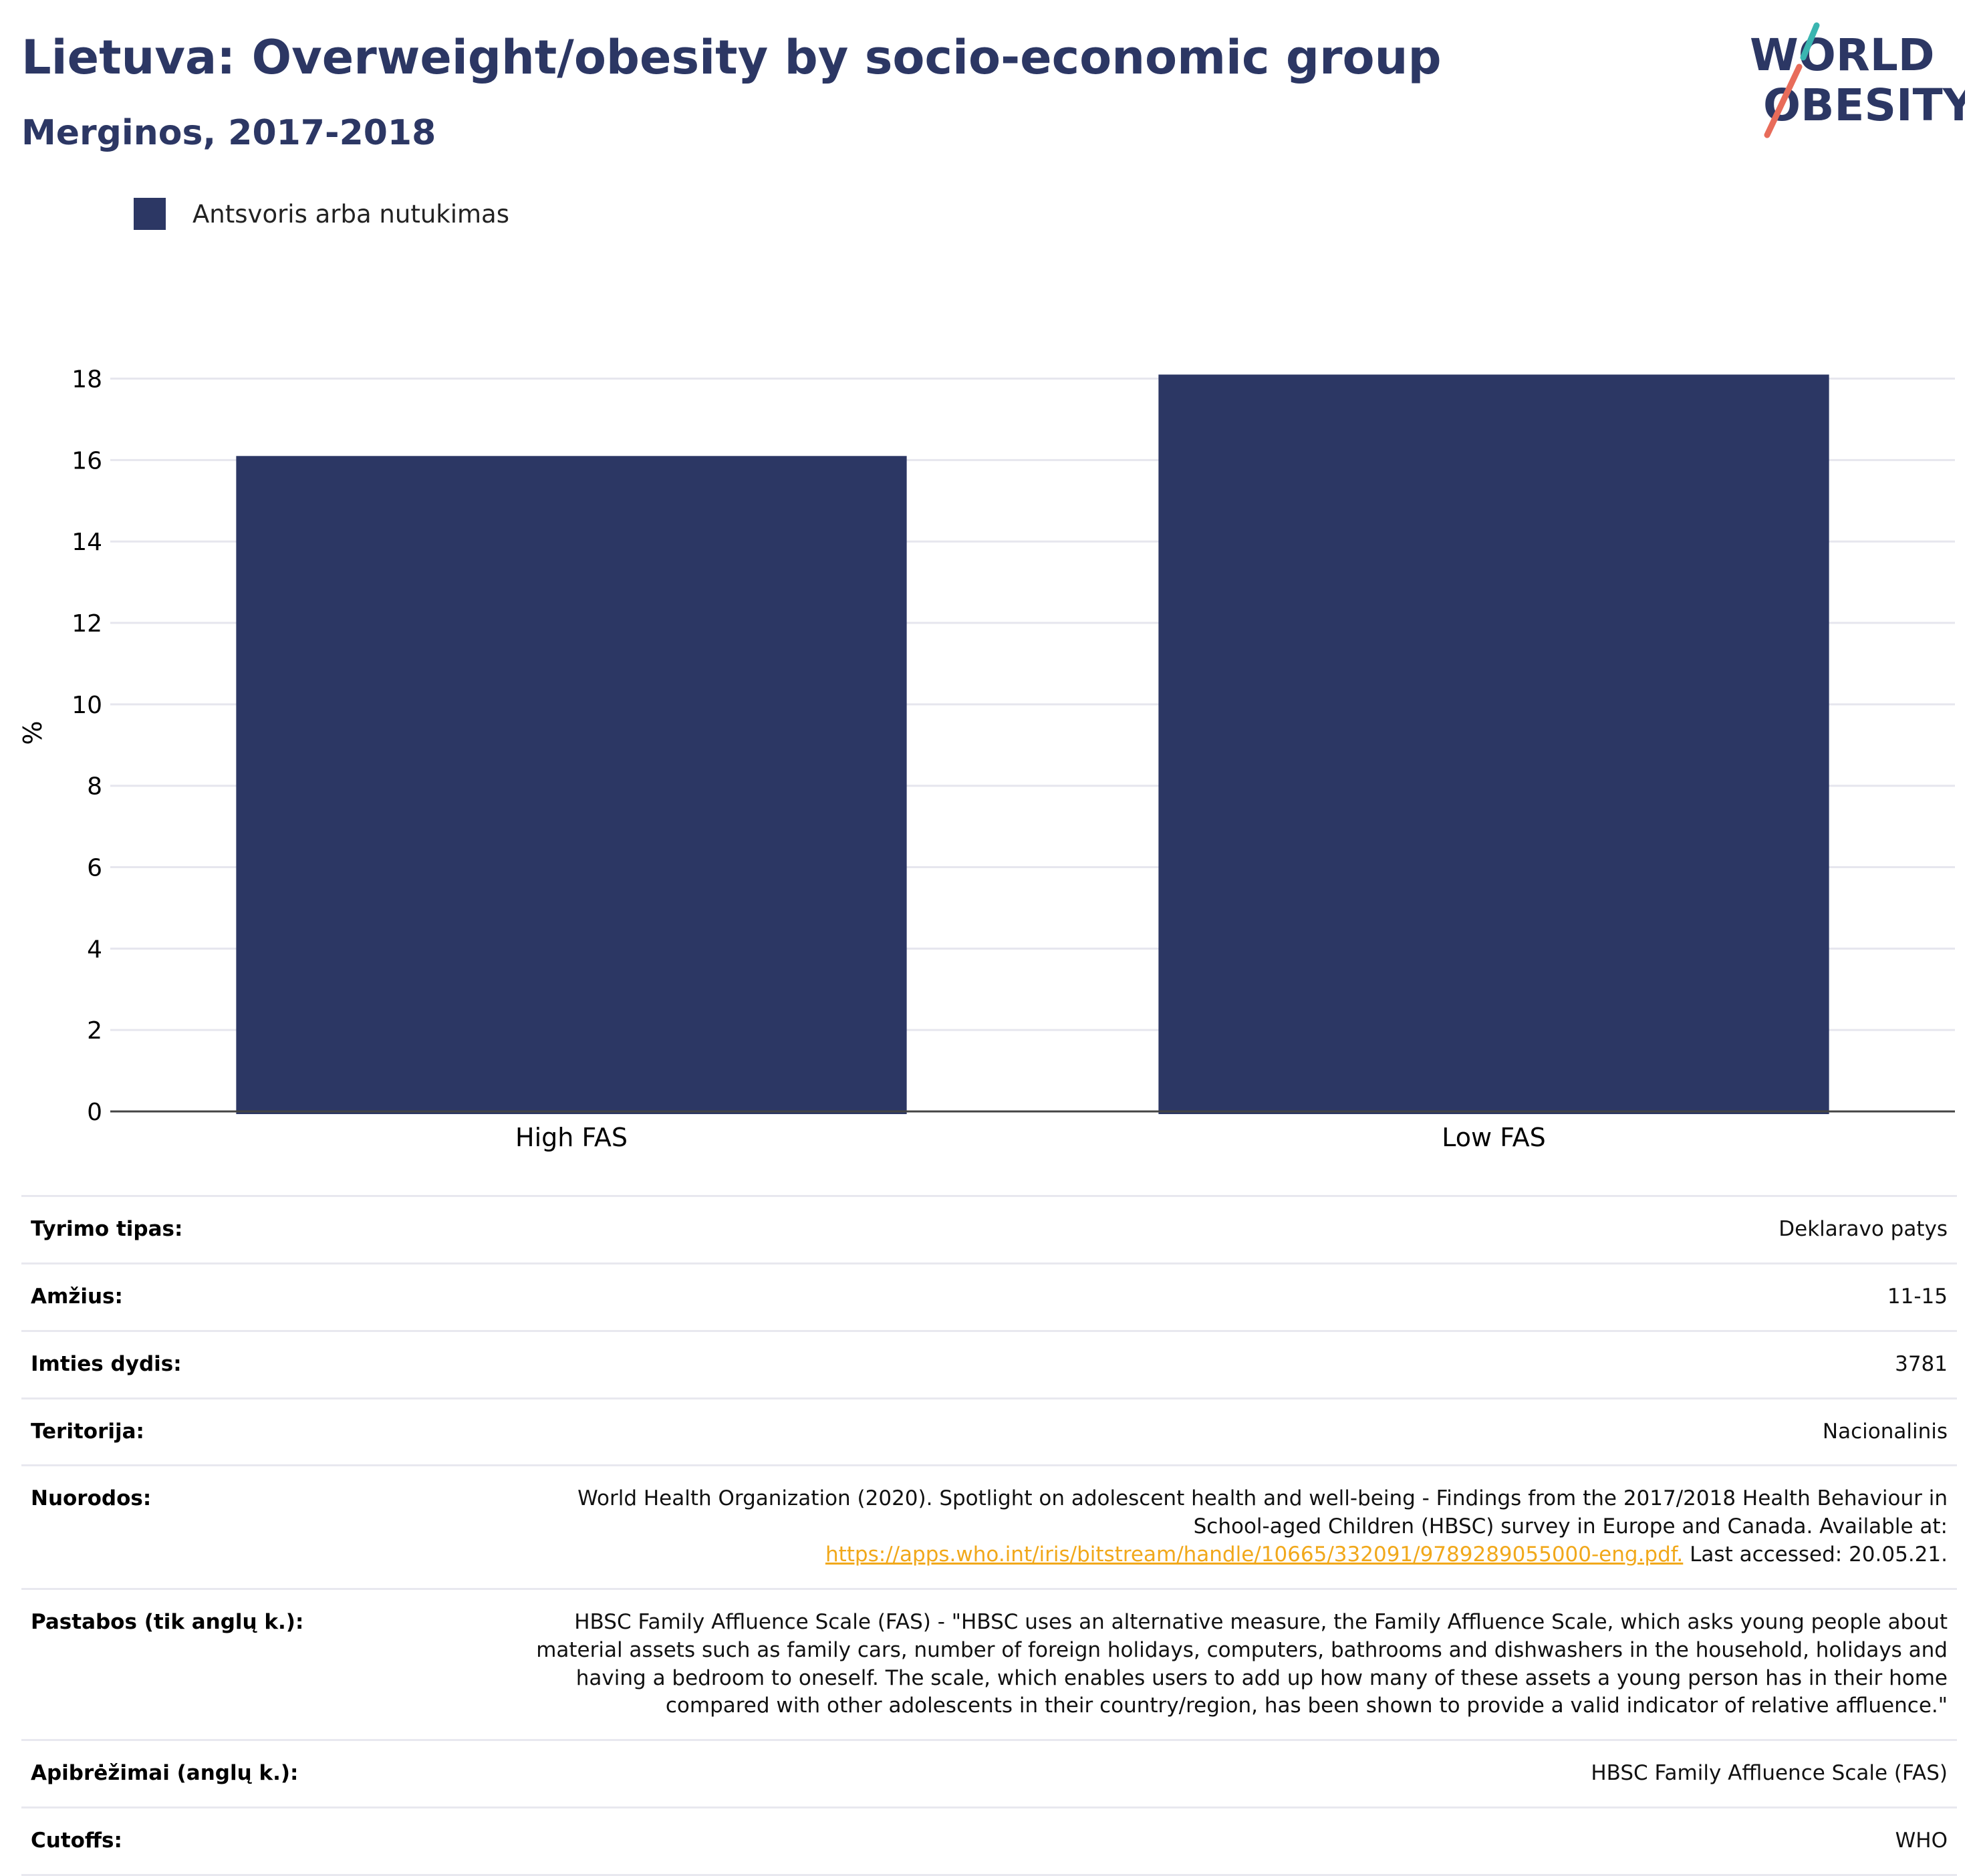 This screenshot has height=1876, width=1977. What do you see at coordinates (87, 542) in the screenshot?
I see `y-tick-label: 14` at bounding box center [87, 542].